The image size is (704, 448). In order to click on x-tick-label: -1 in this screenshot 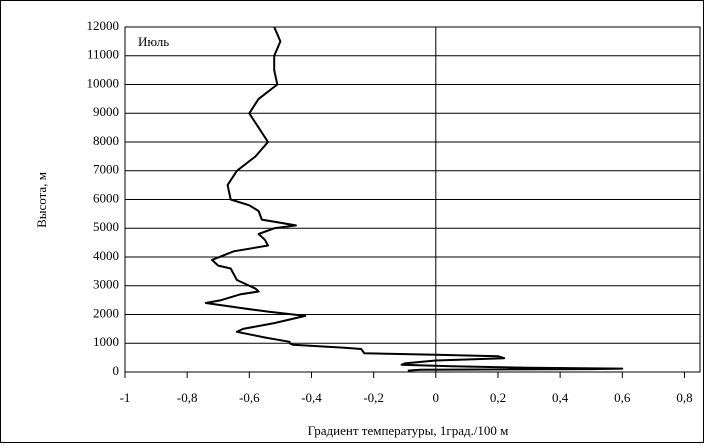, I will do `click(125, 397)`.